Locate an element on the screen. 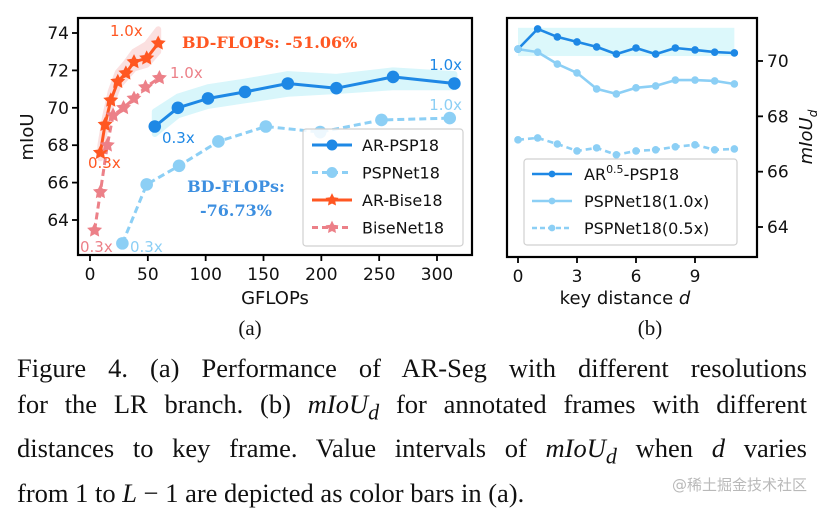 The width and height of the screenshot is (821, 512). x-tick-label: 50 is located at coordinates (148, 275).